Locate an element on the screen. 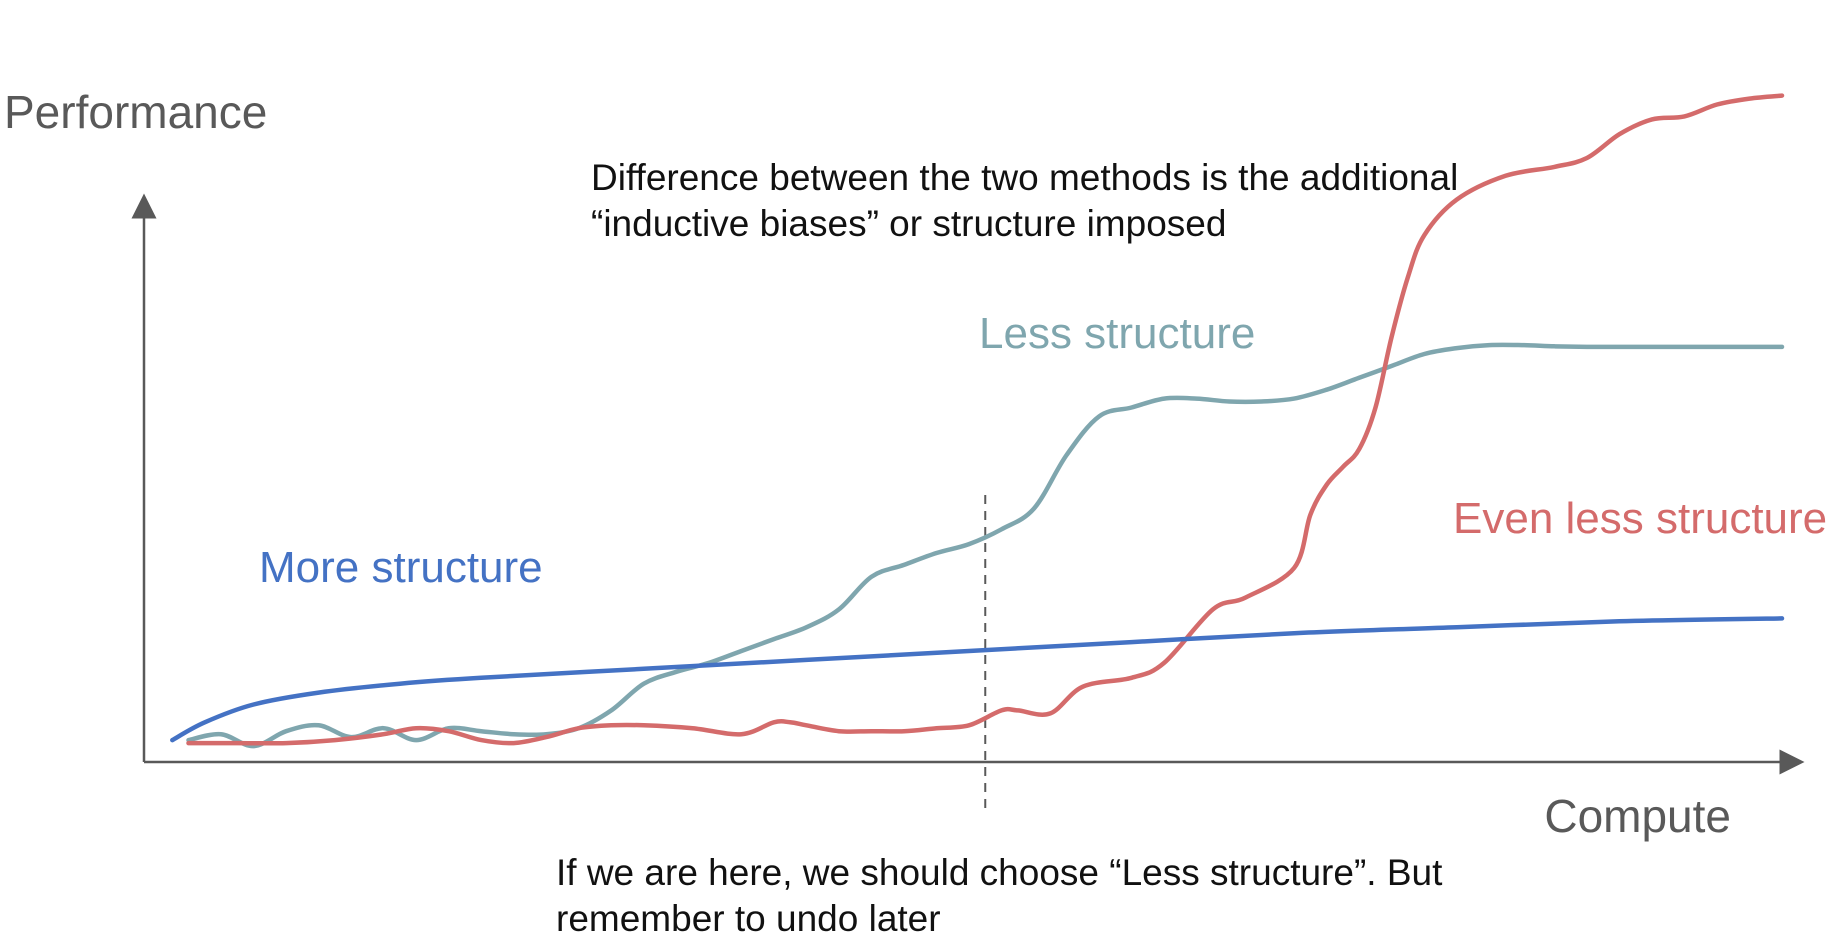 The image size is (1832, 948). annotation-line-4: remember to undo later is located at coordinates (748, 918).